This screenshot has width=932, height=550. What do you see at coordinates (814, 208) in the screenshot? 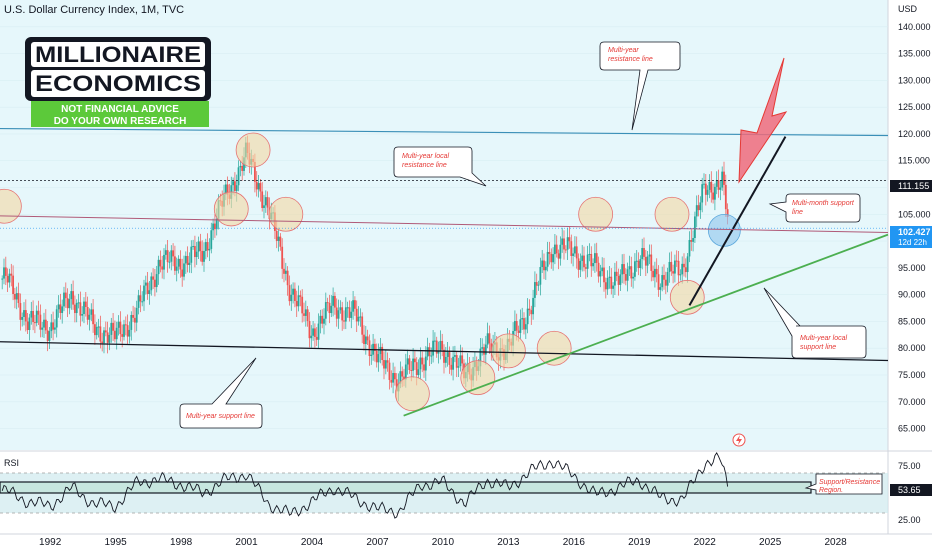
I see `callout-month-support: Multi-month support line` at bounding box center [814, 208].